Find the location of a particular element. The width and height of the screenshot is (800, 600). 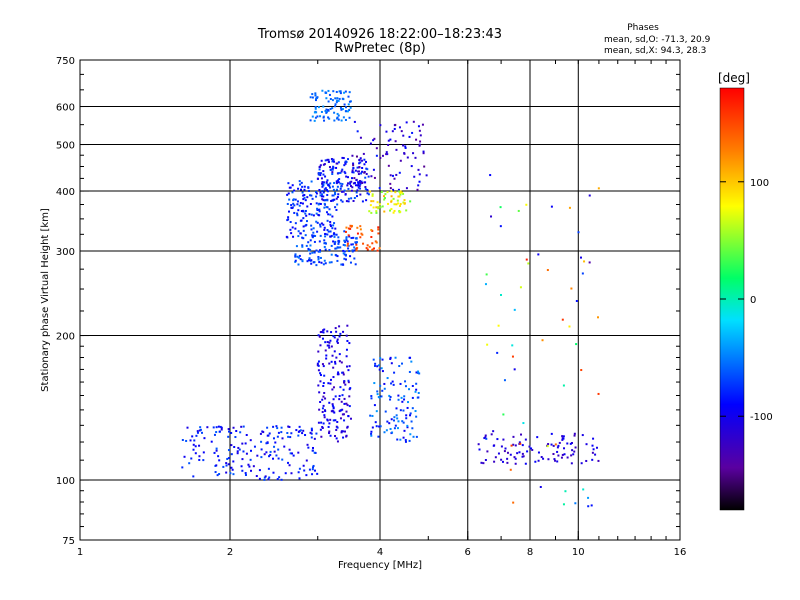

x-axis-label: Frequency [MHz] is located at coordinates (380, 565).